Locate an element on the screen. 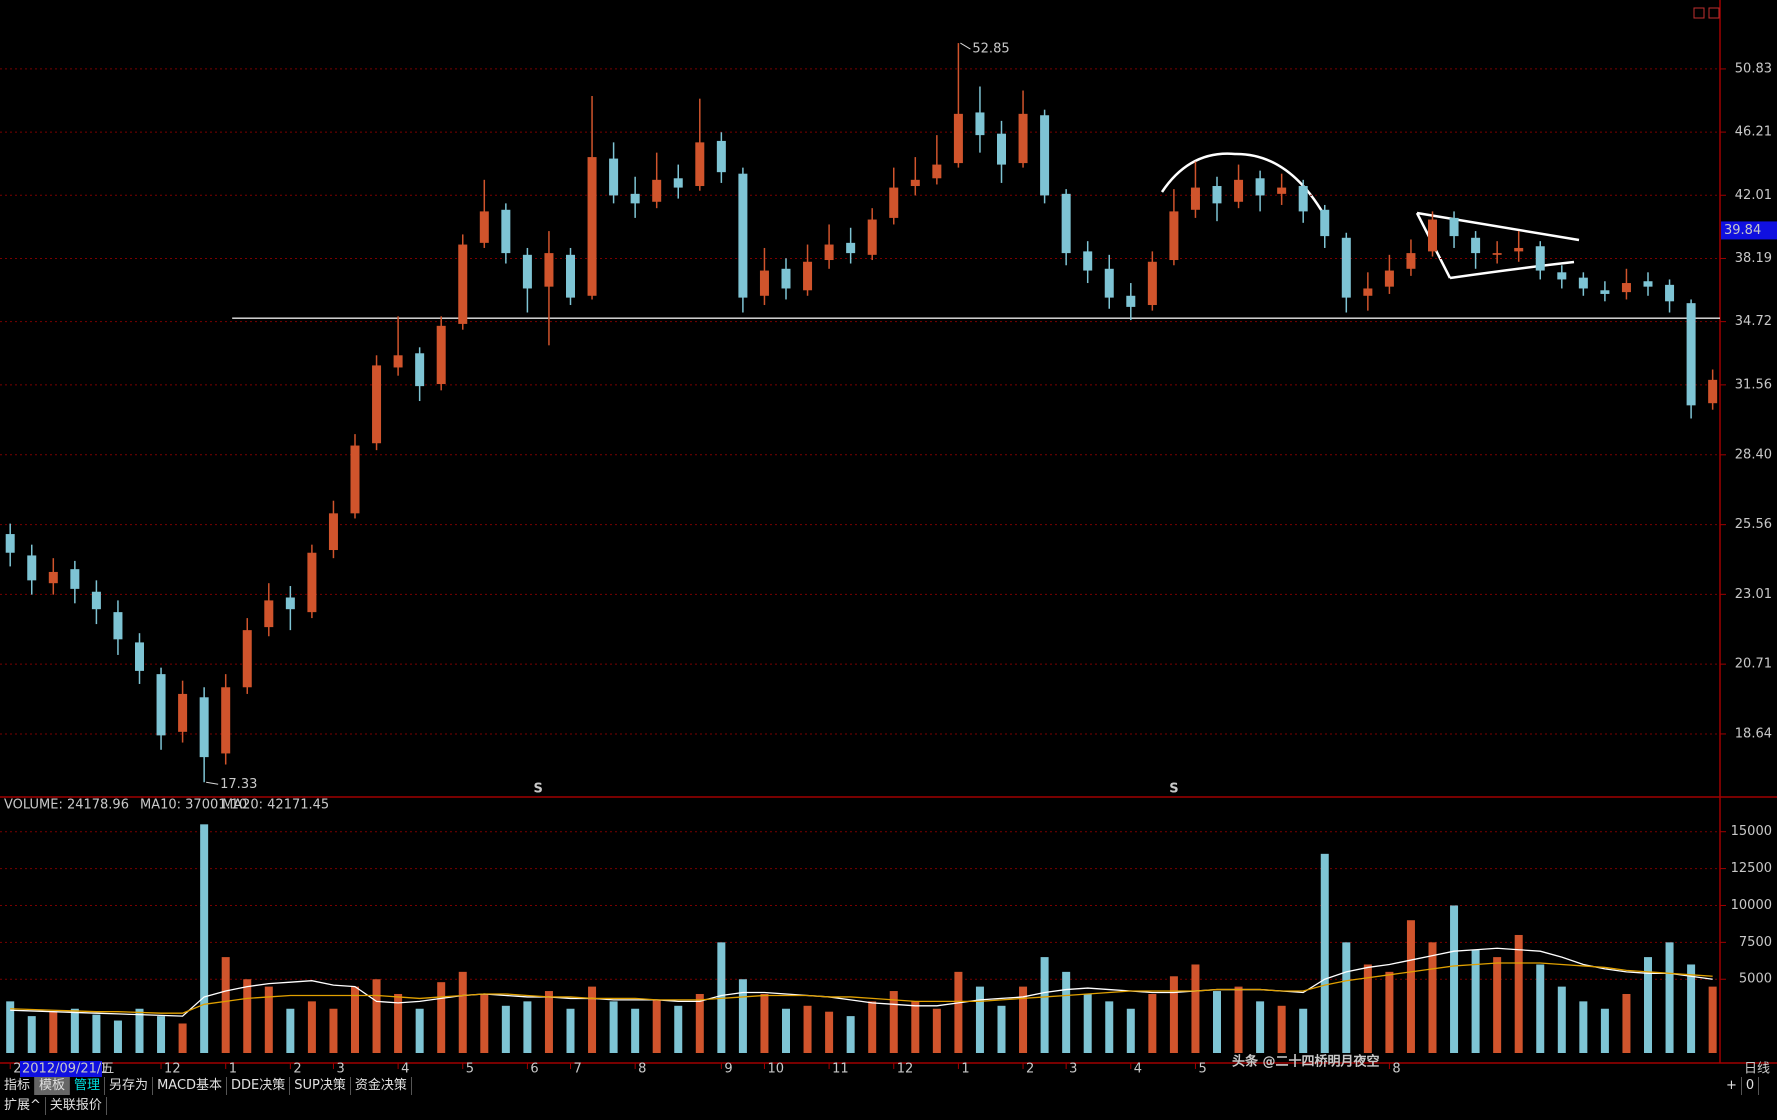 The height and width of the screenshot is (1120, 1777). tab: 模板 is located at coordinates (53, 1086).